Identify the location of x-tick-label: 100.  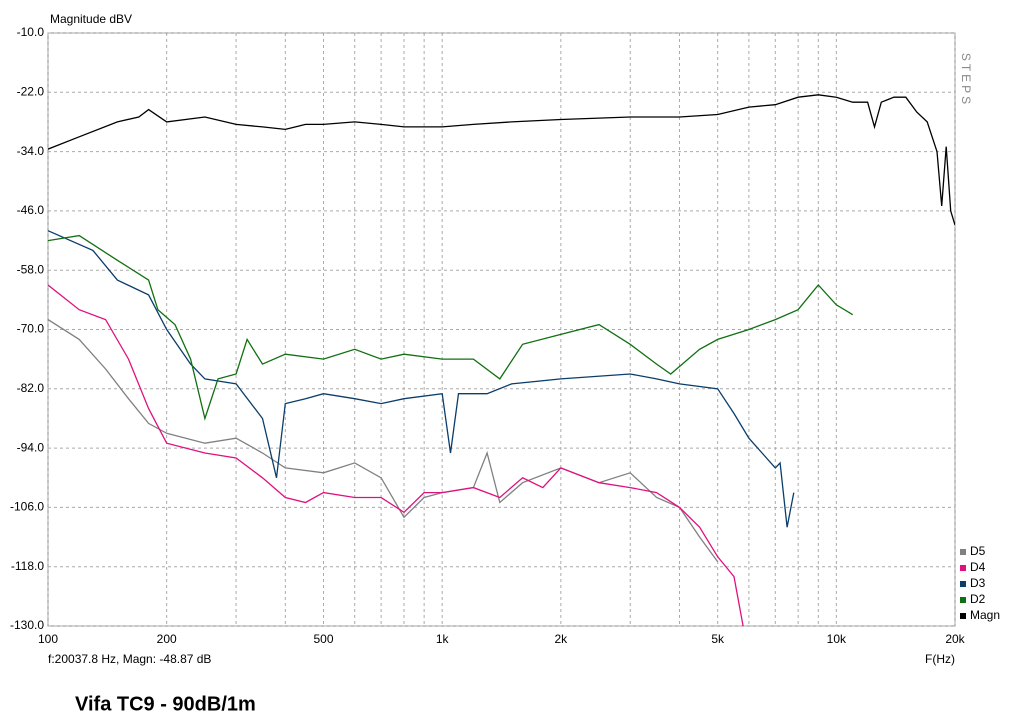
(48, 639).